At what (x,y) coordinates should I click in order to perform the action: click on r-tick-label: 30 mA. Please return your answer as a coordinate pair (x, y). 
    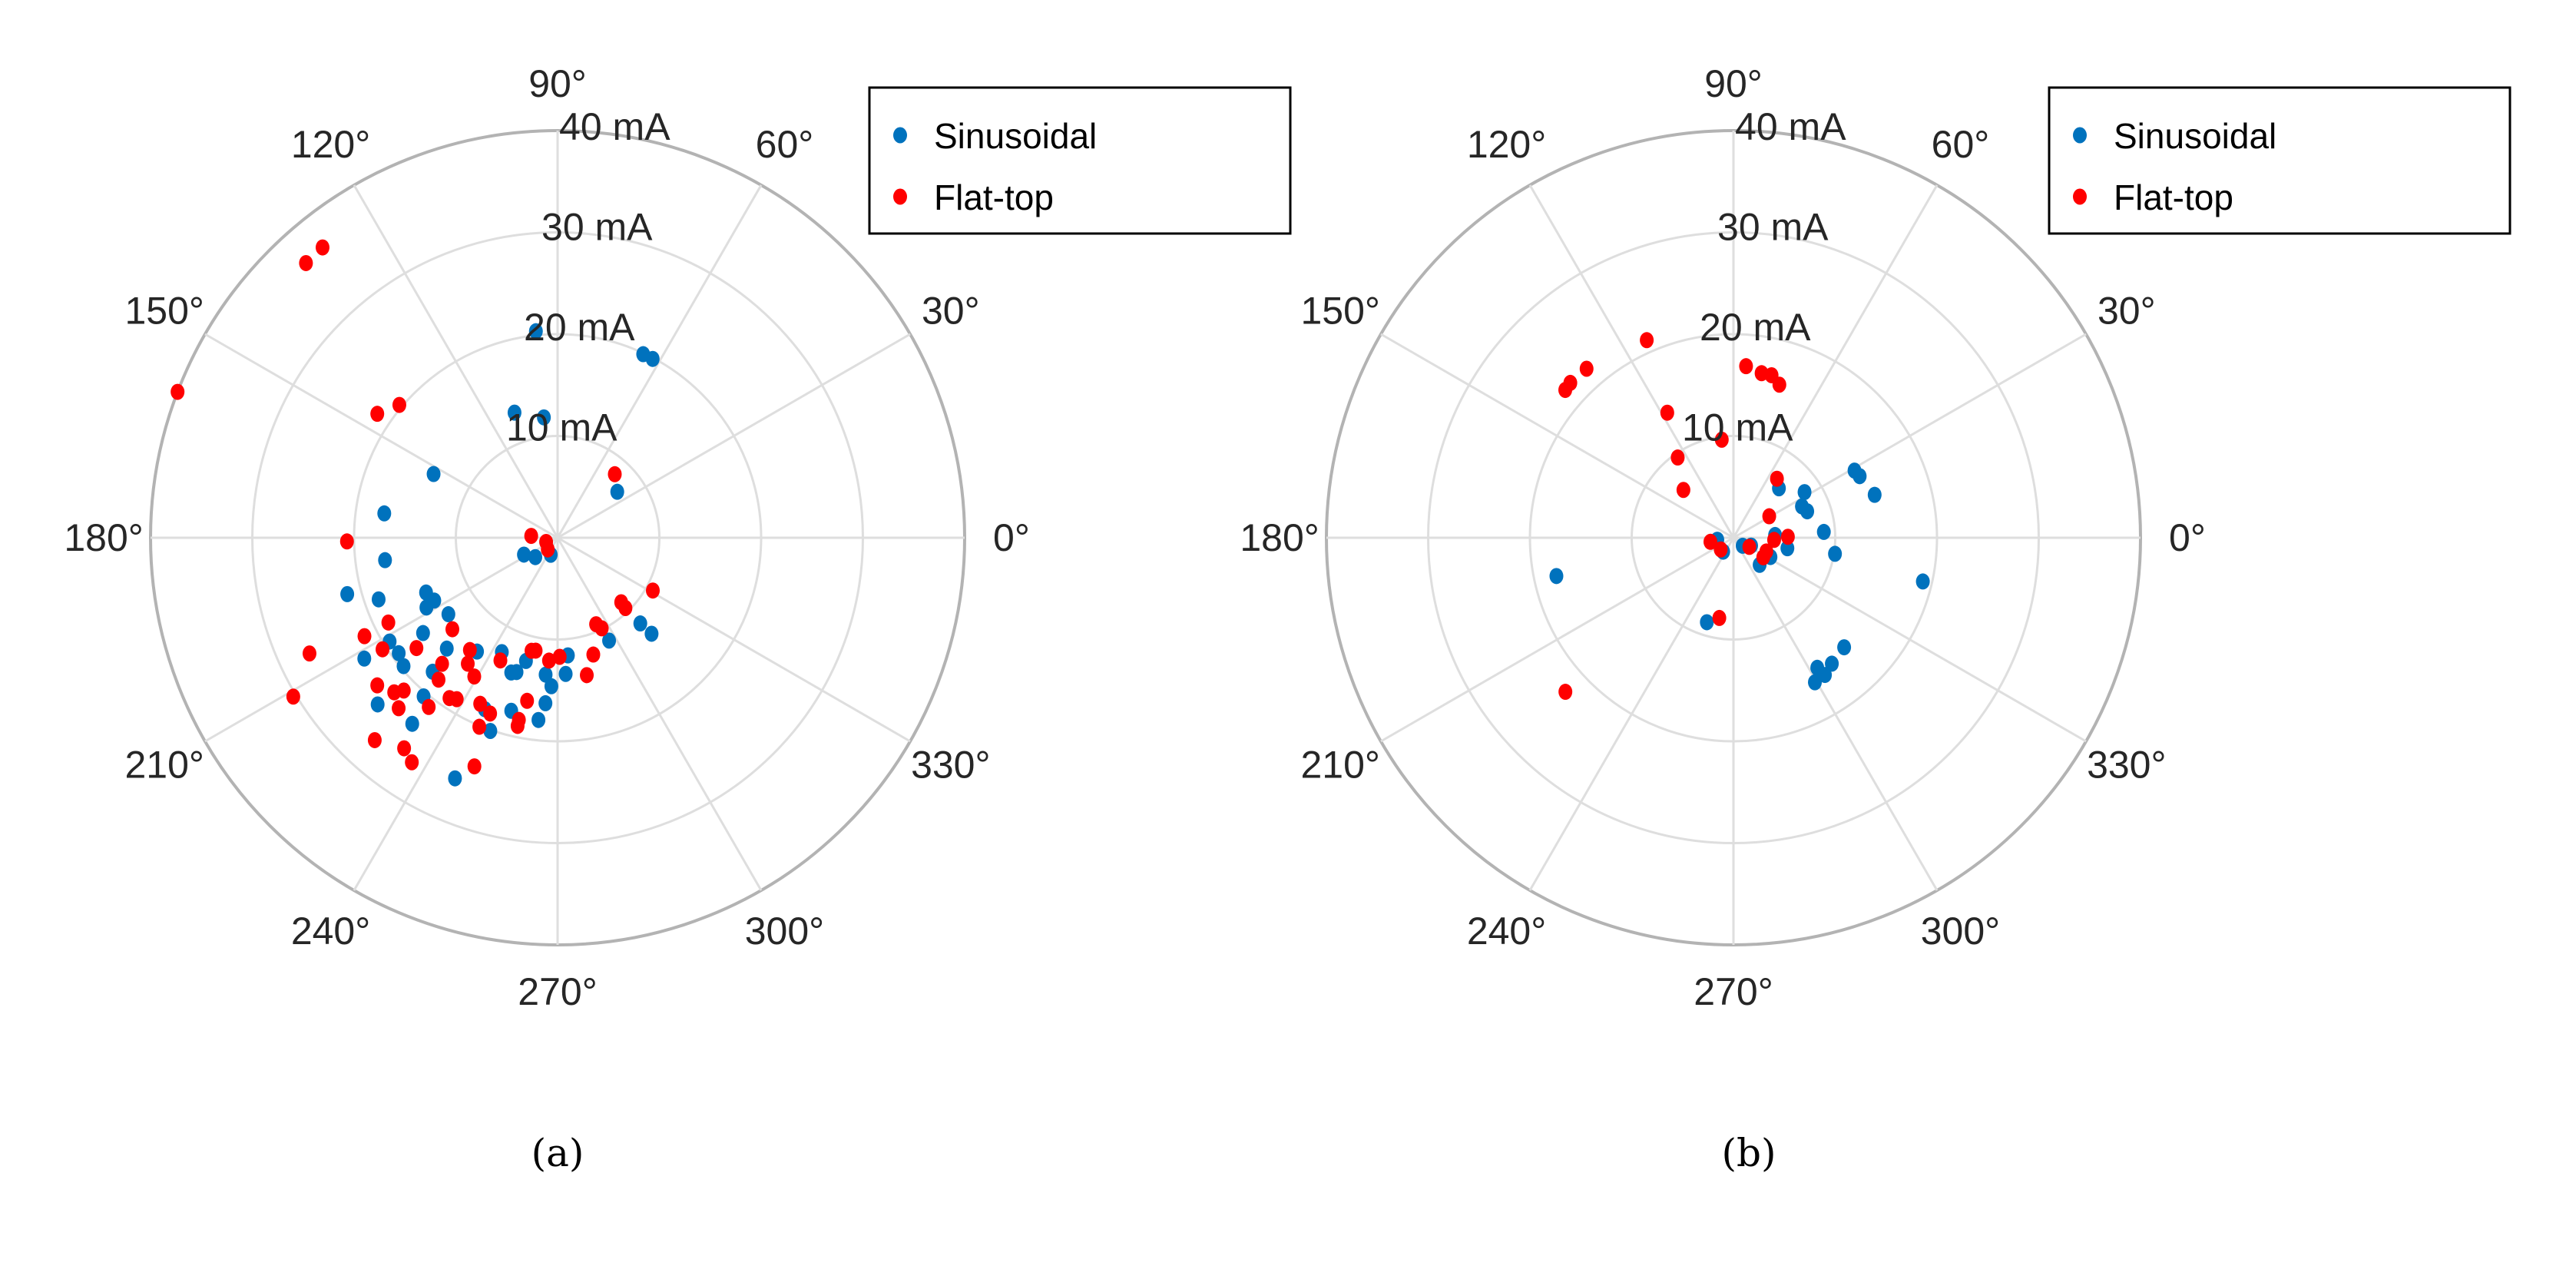
    Looking at the image, I should click on (1773, 227).